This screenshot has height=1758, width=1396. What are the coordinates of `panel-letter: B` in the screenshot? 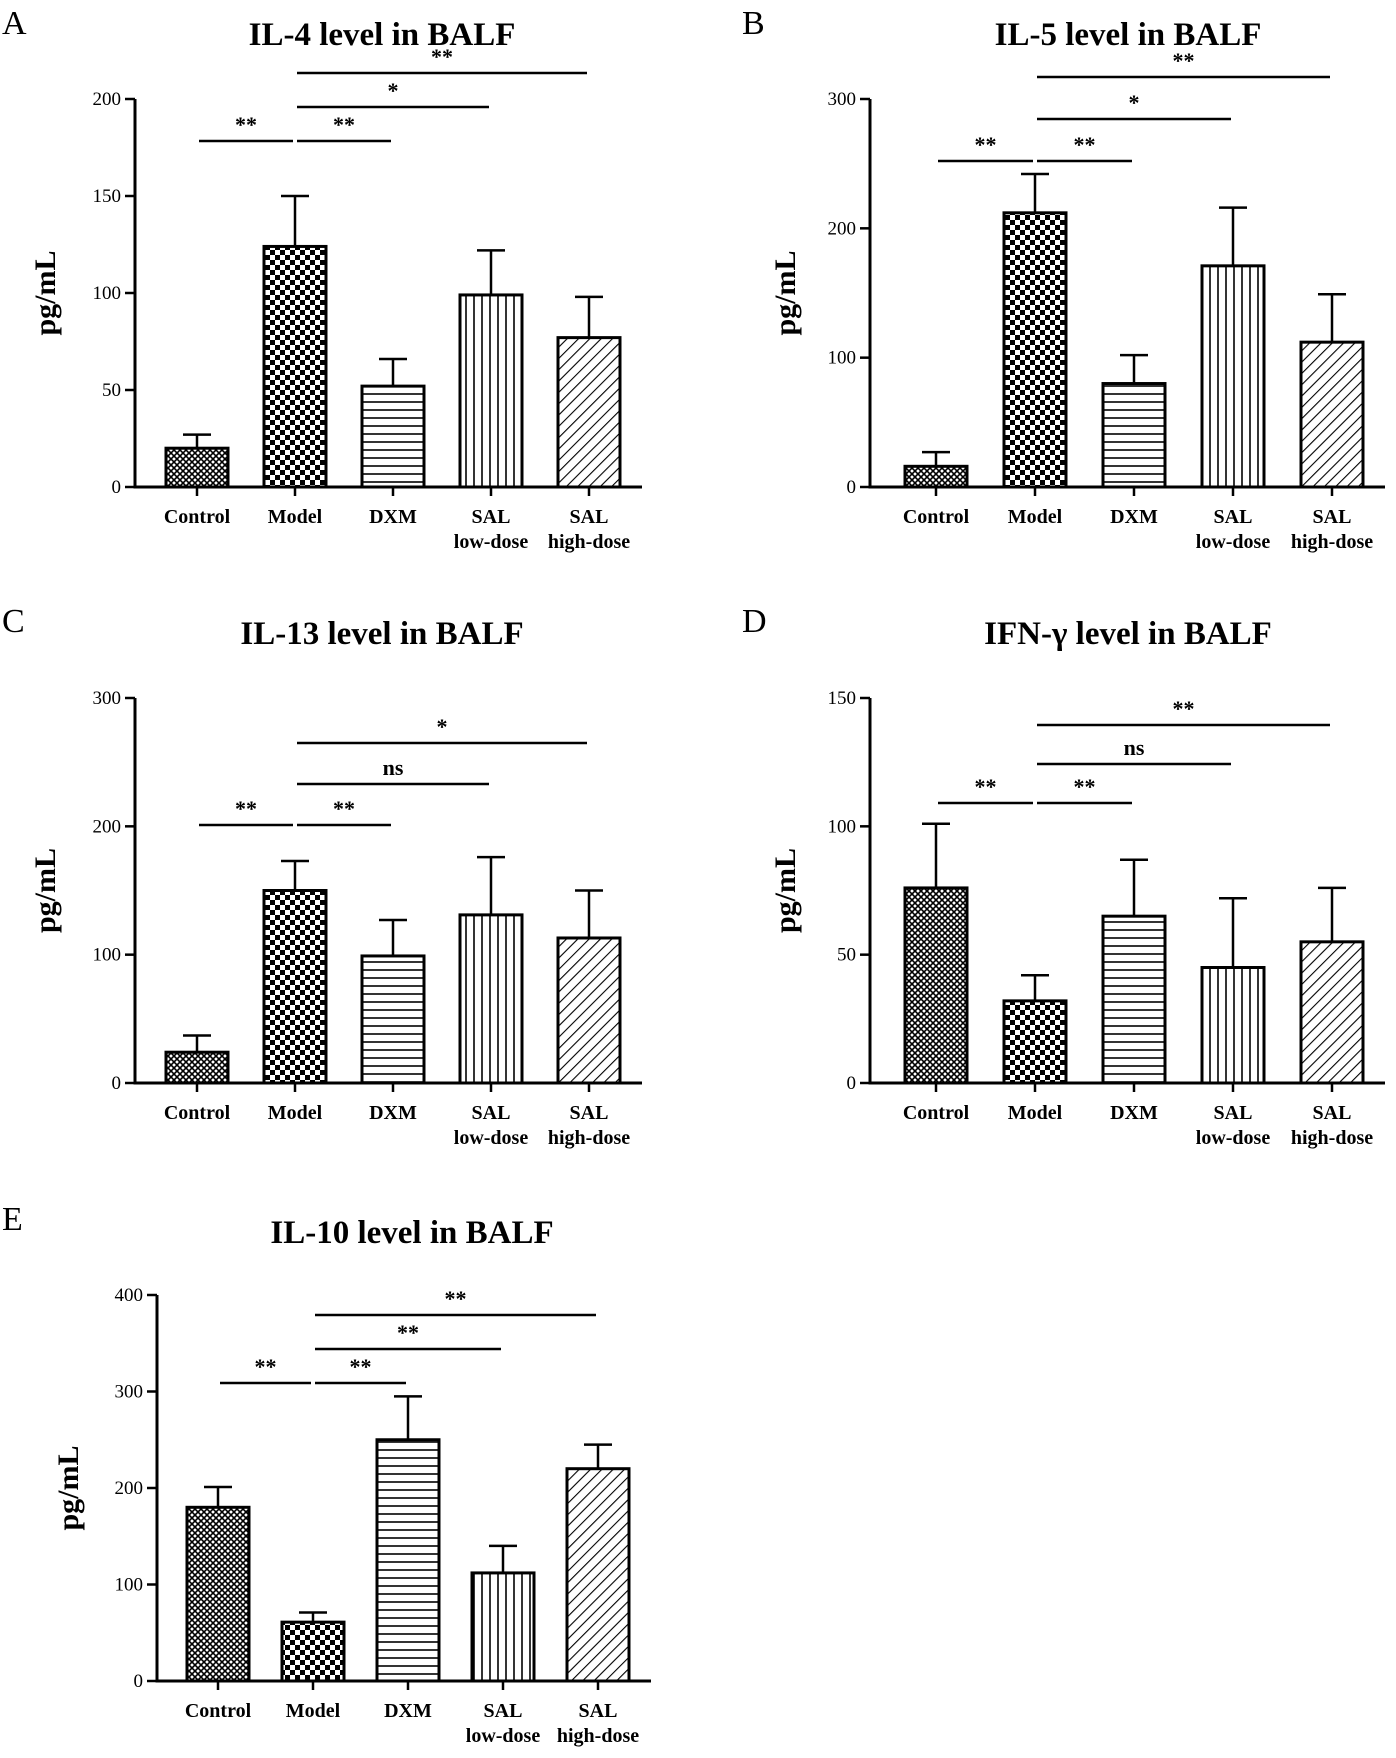 It's located at (753, 23).